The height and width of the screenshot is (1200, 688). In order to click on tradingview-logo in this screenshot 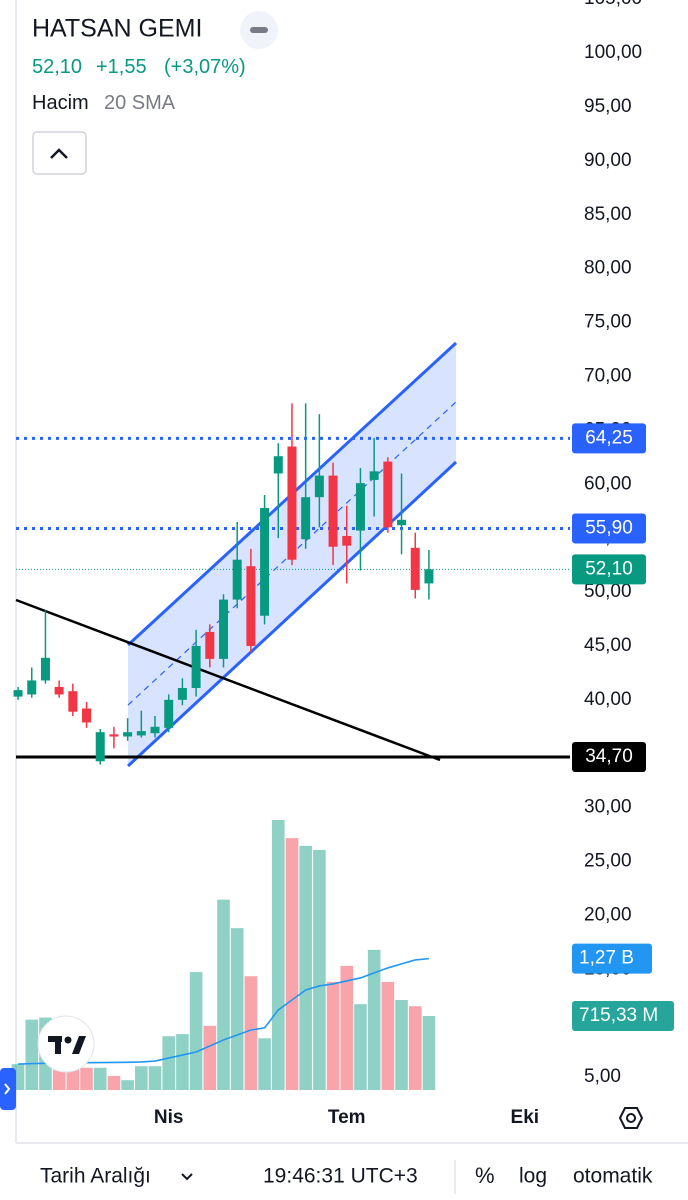, I will do `click(66, 1044)`.